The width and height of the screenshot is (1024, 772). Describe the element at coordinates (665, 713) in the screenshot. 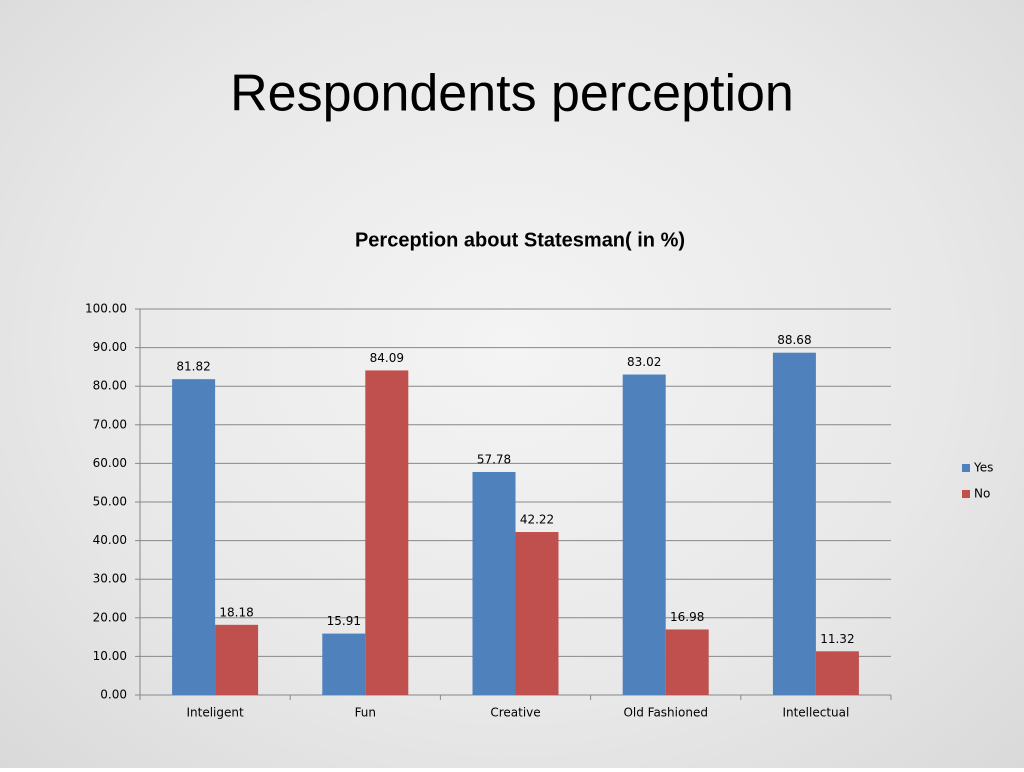

I see `x-tick-label: Old Fashioned` at that location.